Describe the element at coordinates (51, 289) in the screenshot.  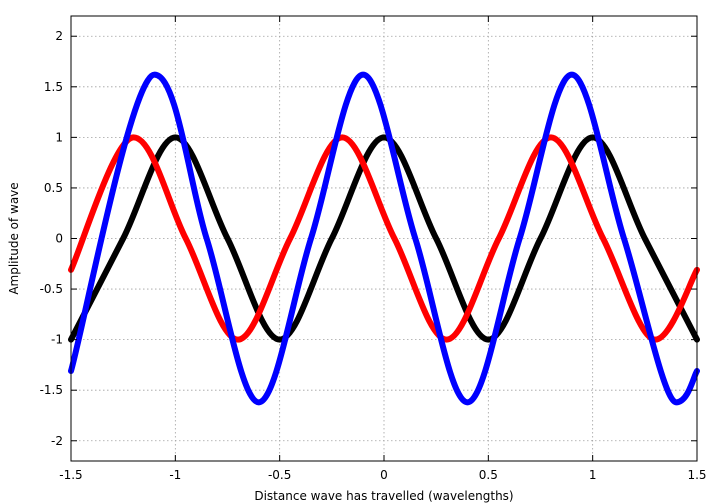
I see `y-tick-label: -0.5` at that location.